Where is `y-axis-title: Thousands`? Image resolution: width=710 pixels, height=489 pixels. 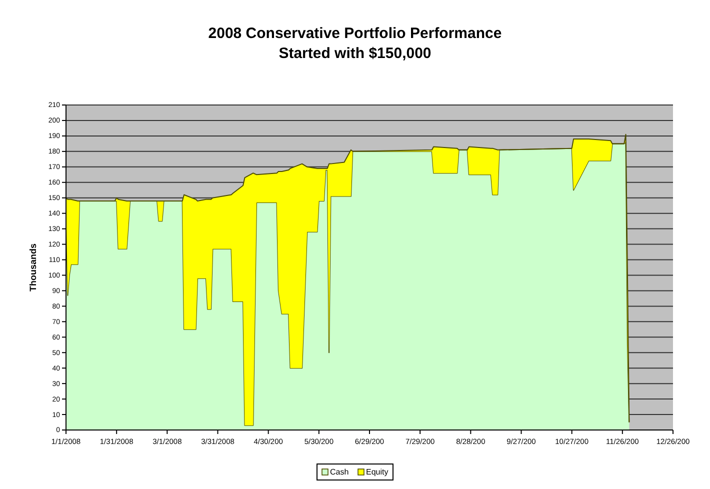
y-axis-title: Thousands is located at coordinates (33, 267).